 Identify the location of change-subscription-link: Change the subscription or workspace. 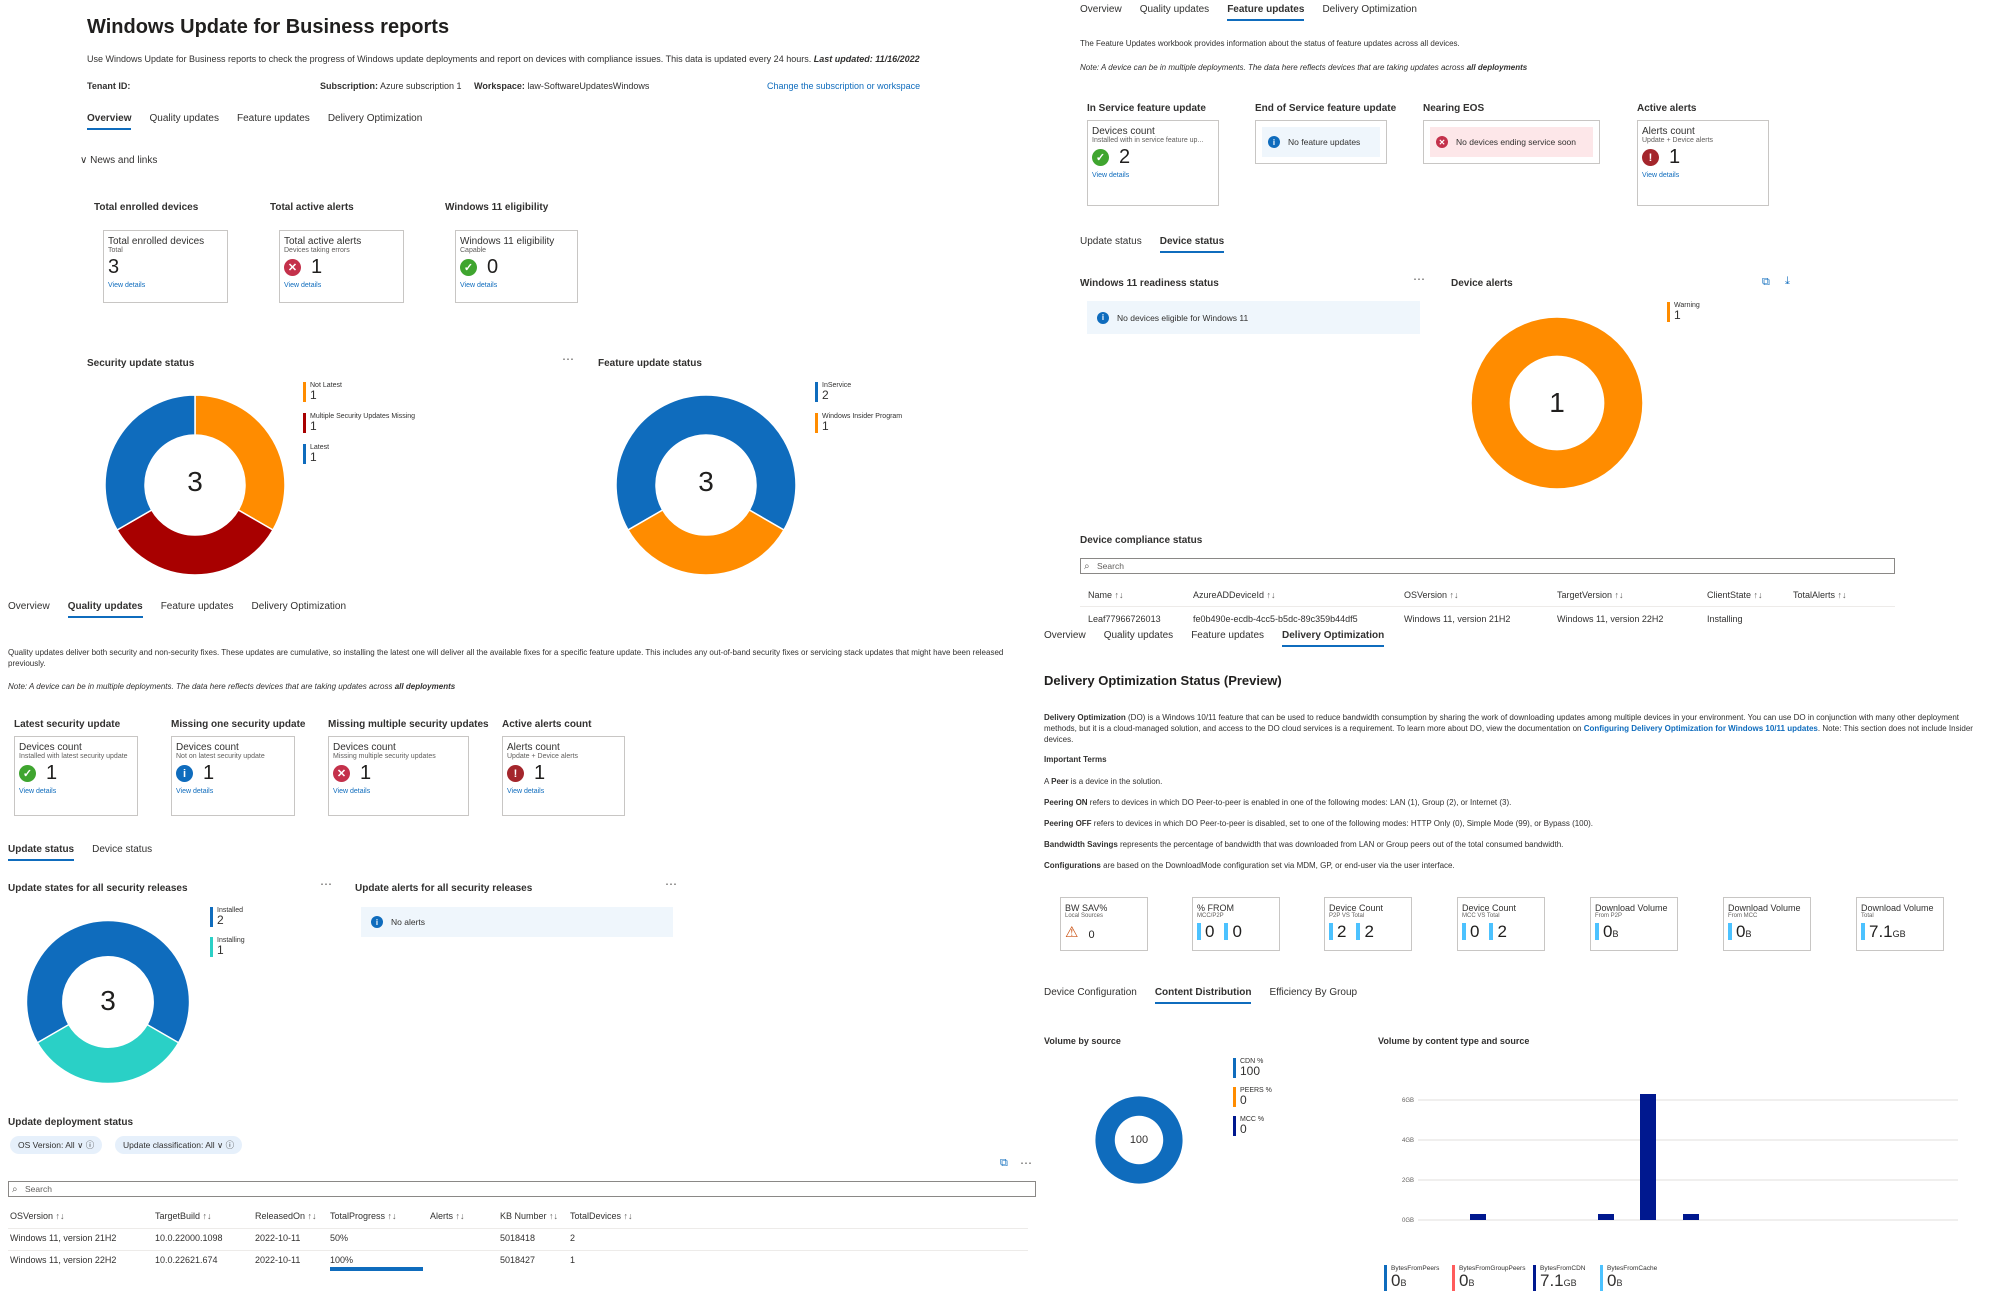
(844, 86).